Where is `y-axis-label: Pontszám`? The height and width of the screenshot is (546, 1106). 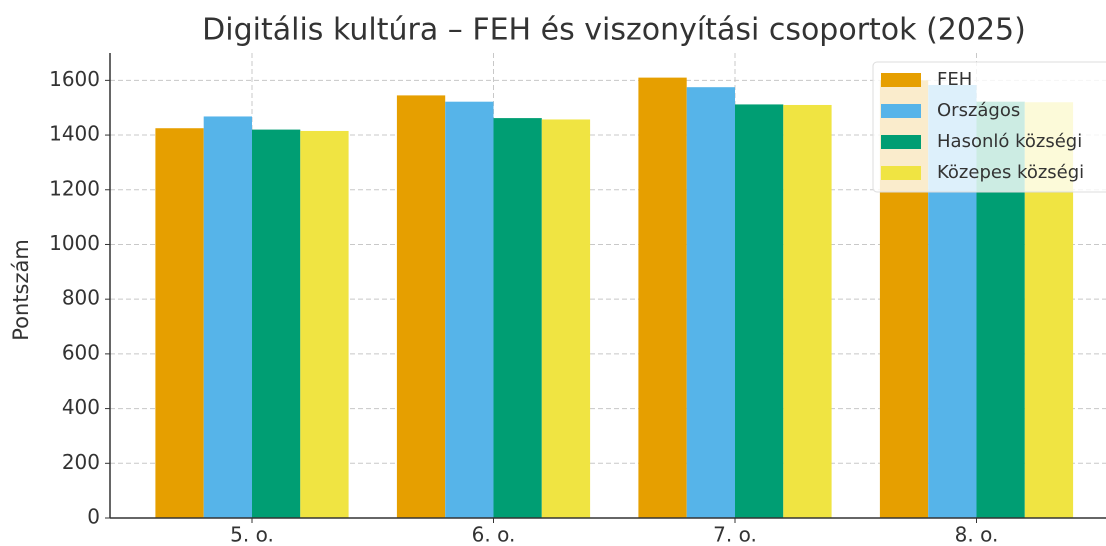
y-axis-label: Pontszám is located at coordinates (21, 290).